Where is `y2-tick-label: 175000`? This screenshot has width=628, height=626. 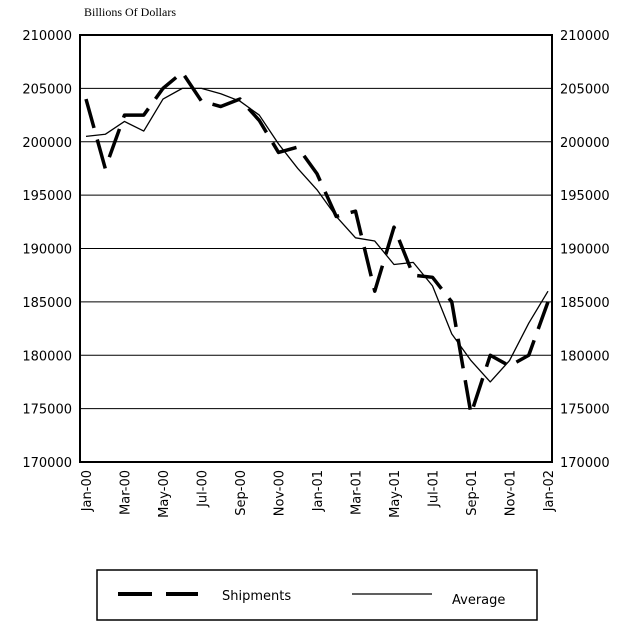 y2-tick-label: 175000 is located at coordinates (585, 410).